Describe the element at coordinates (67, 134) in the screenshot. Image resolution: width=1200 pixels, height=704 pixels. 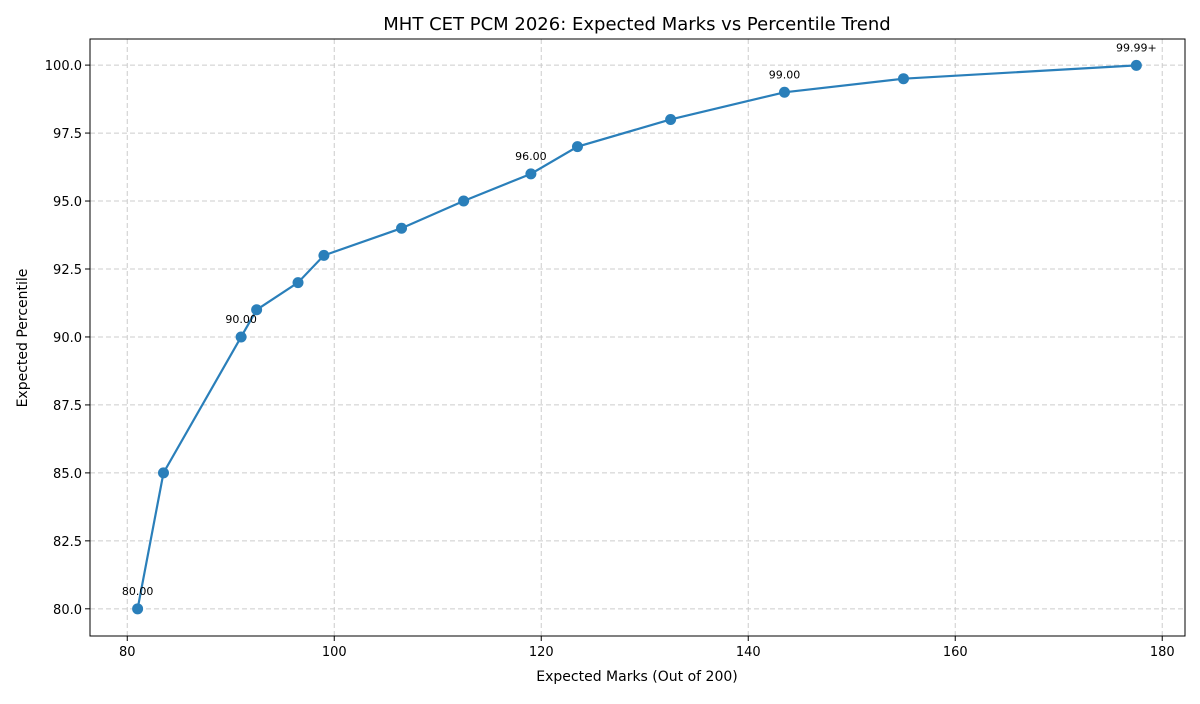
I see `y-tick-label: 97.5` at that location.